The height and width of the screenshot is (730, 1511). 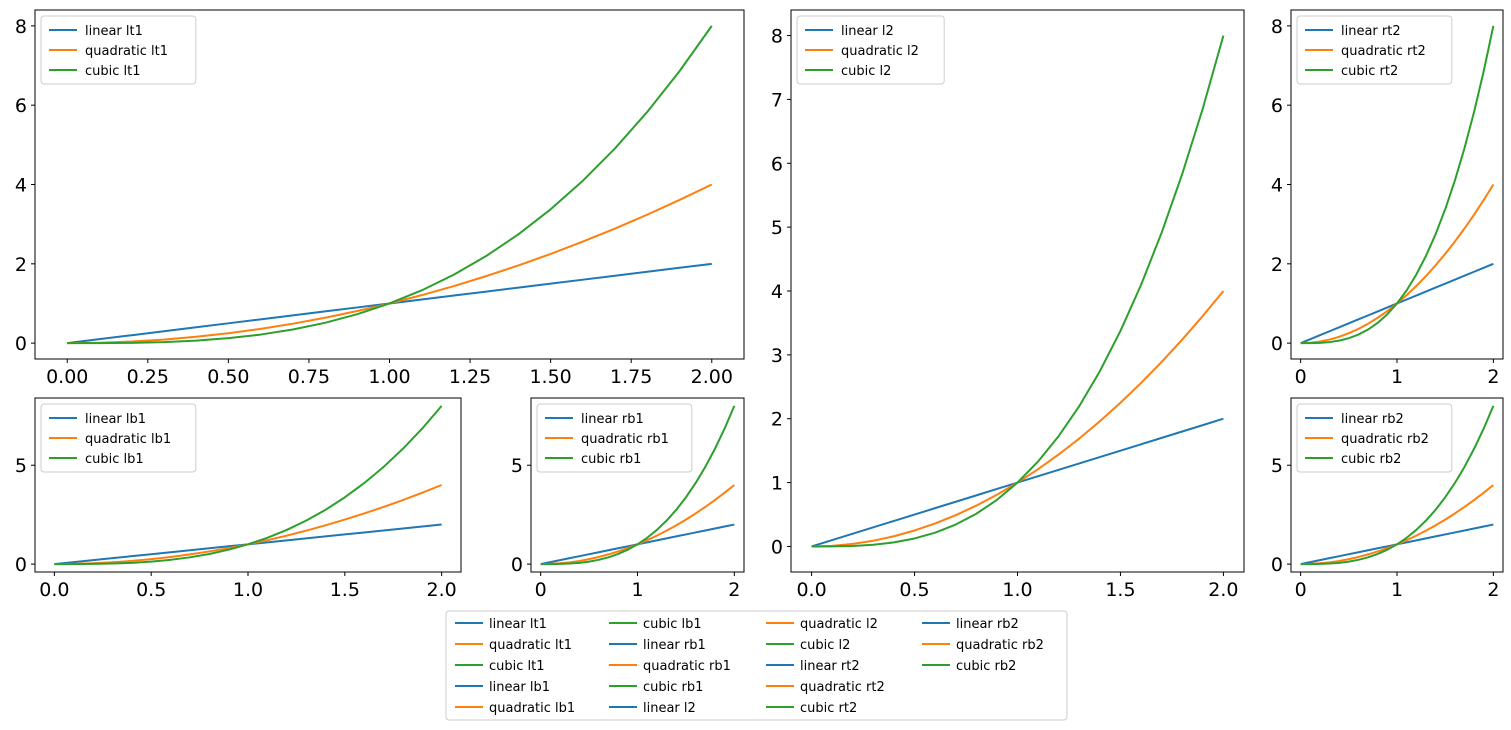 What do you see at coordinates (1000, 645) in the screenshot?
I see `figure-legend-label: quadratic rb2` at bounding box center [1000, 645].